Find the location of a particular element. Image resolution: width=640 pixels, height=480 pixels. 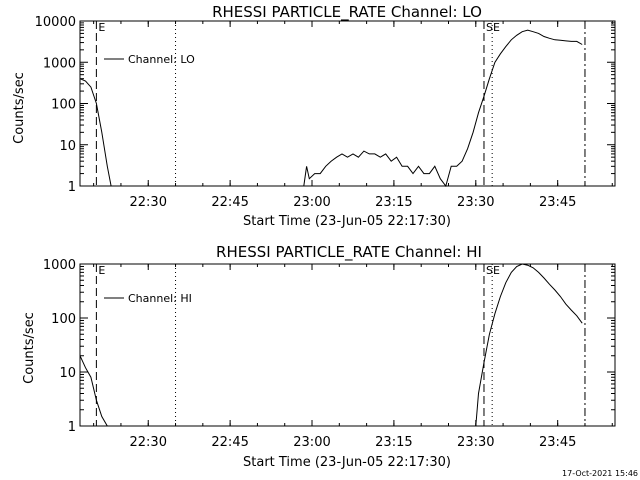

footer-stamp: 17-Oct-2021 15:46 is located at coordinates (600, 473).